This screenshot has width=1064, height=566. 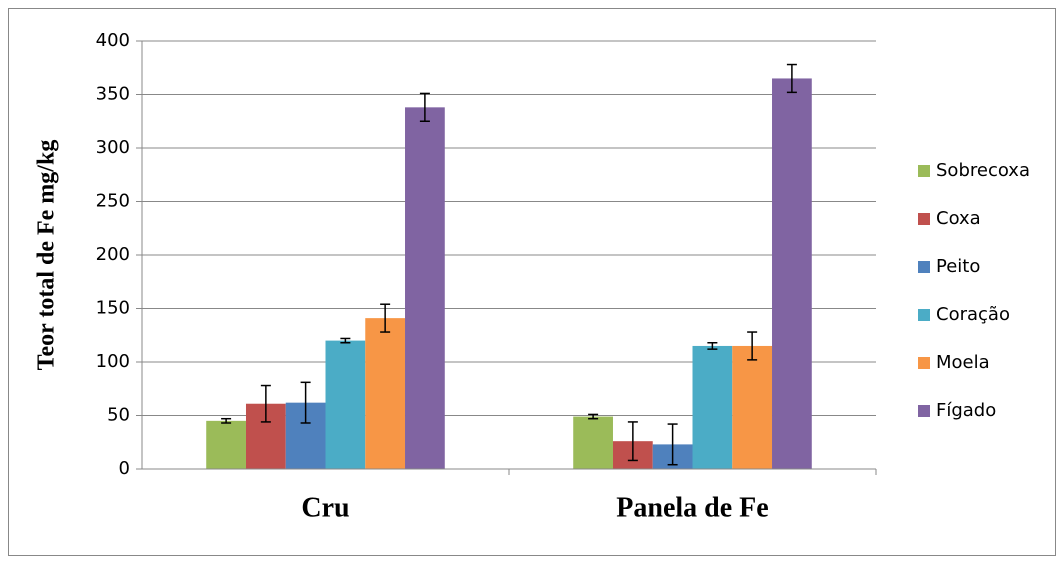 I want to click on y-tick-label: 0, so click(x=124, y=468).